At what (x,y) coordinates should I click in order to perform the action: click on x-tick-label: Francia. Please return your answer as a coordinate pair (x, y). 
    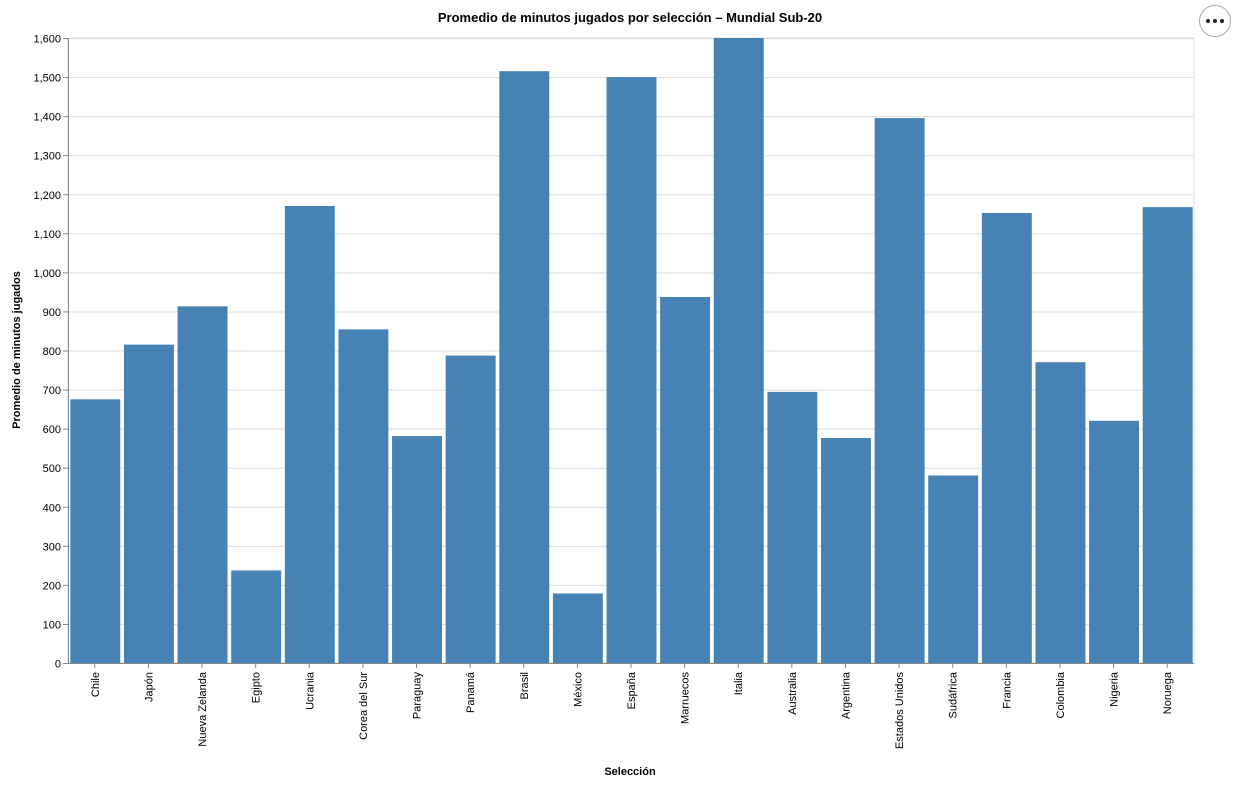
    Looking at the image, I should click on (1007, 690).